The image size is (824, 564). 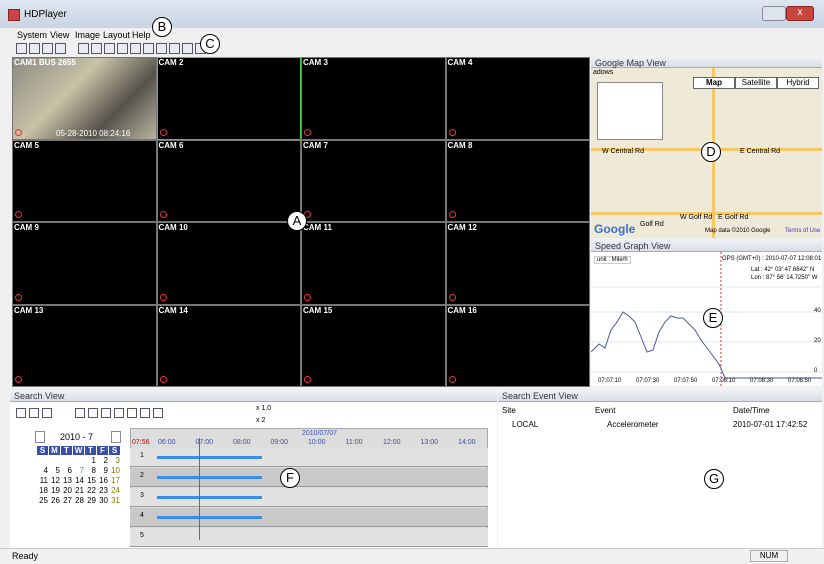 I want to click on calendar-day: 15, so click(x=91, y=480).